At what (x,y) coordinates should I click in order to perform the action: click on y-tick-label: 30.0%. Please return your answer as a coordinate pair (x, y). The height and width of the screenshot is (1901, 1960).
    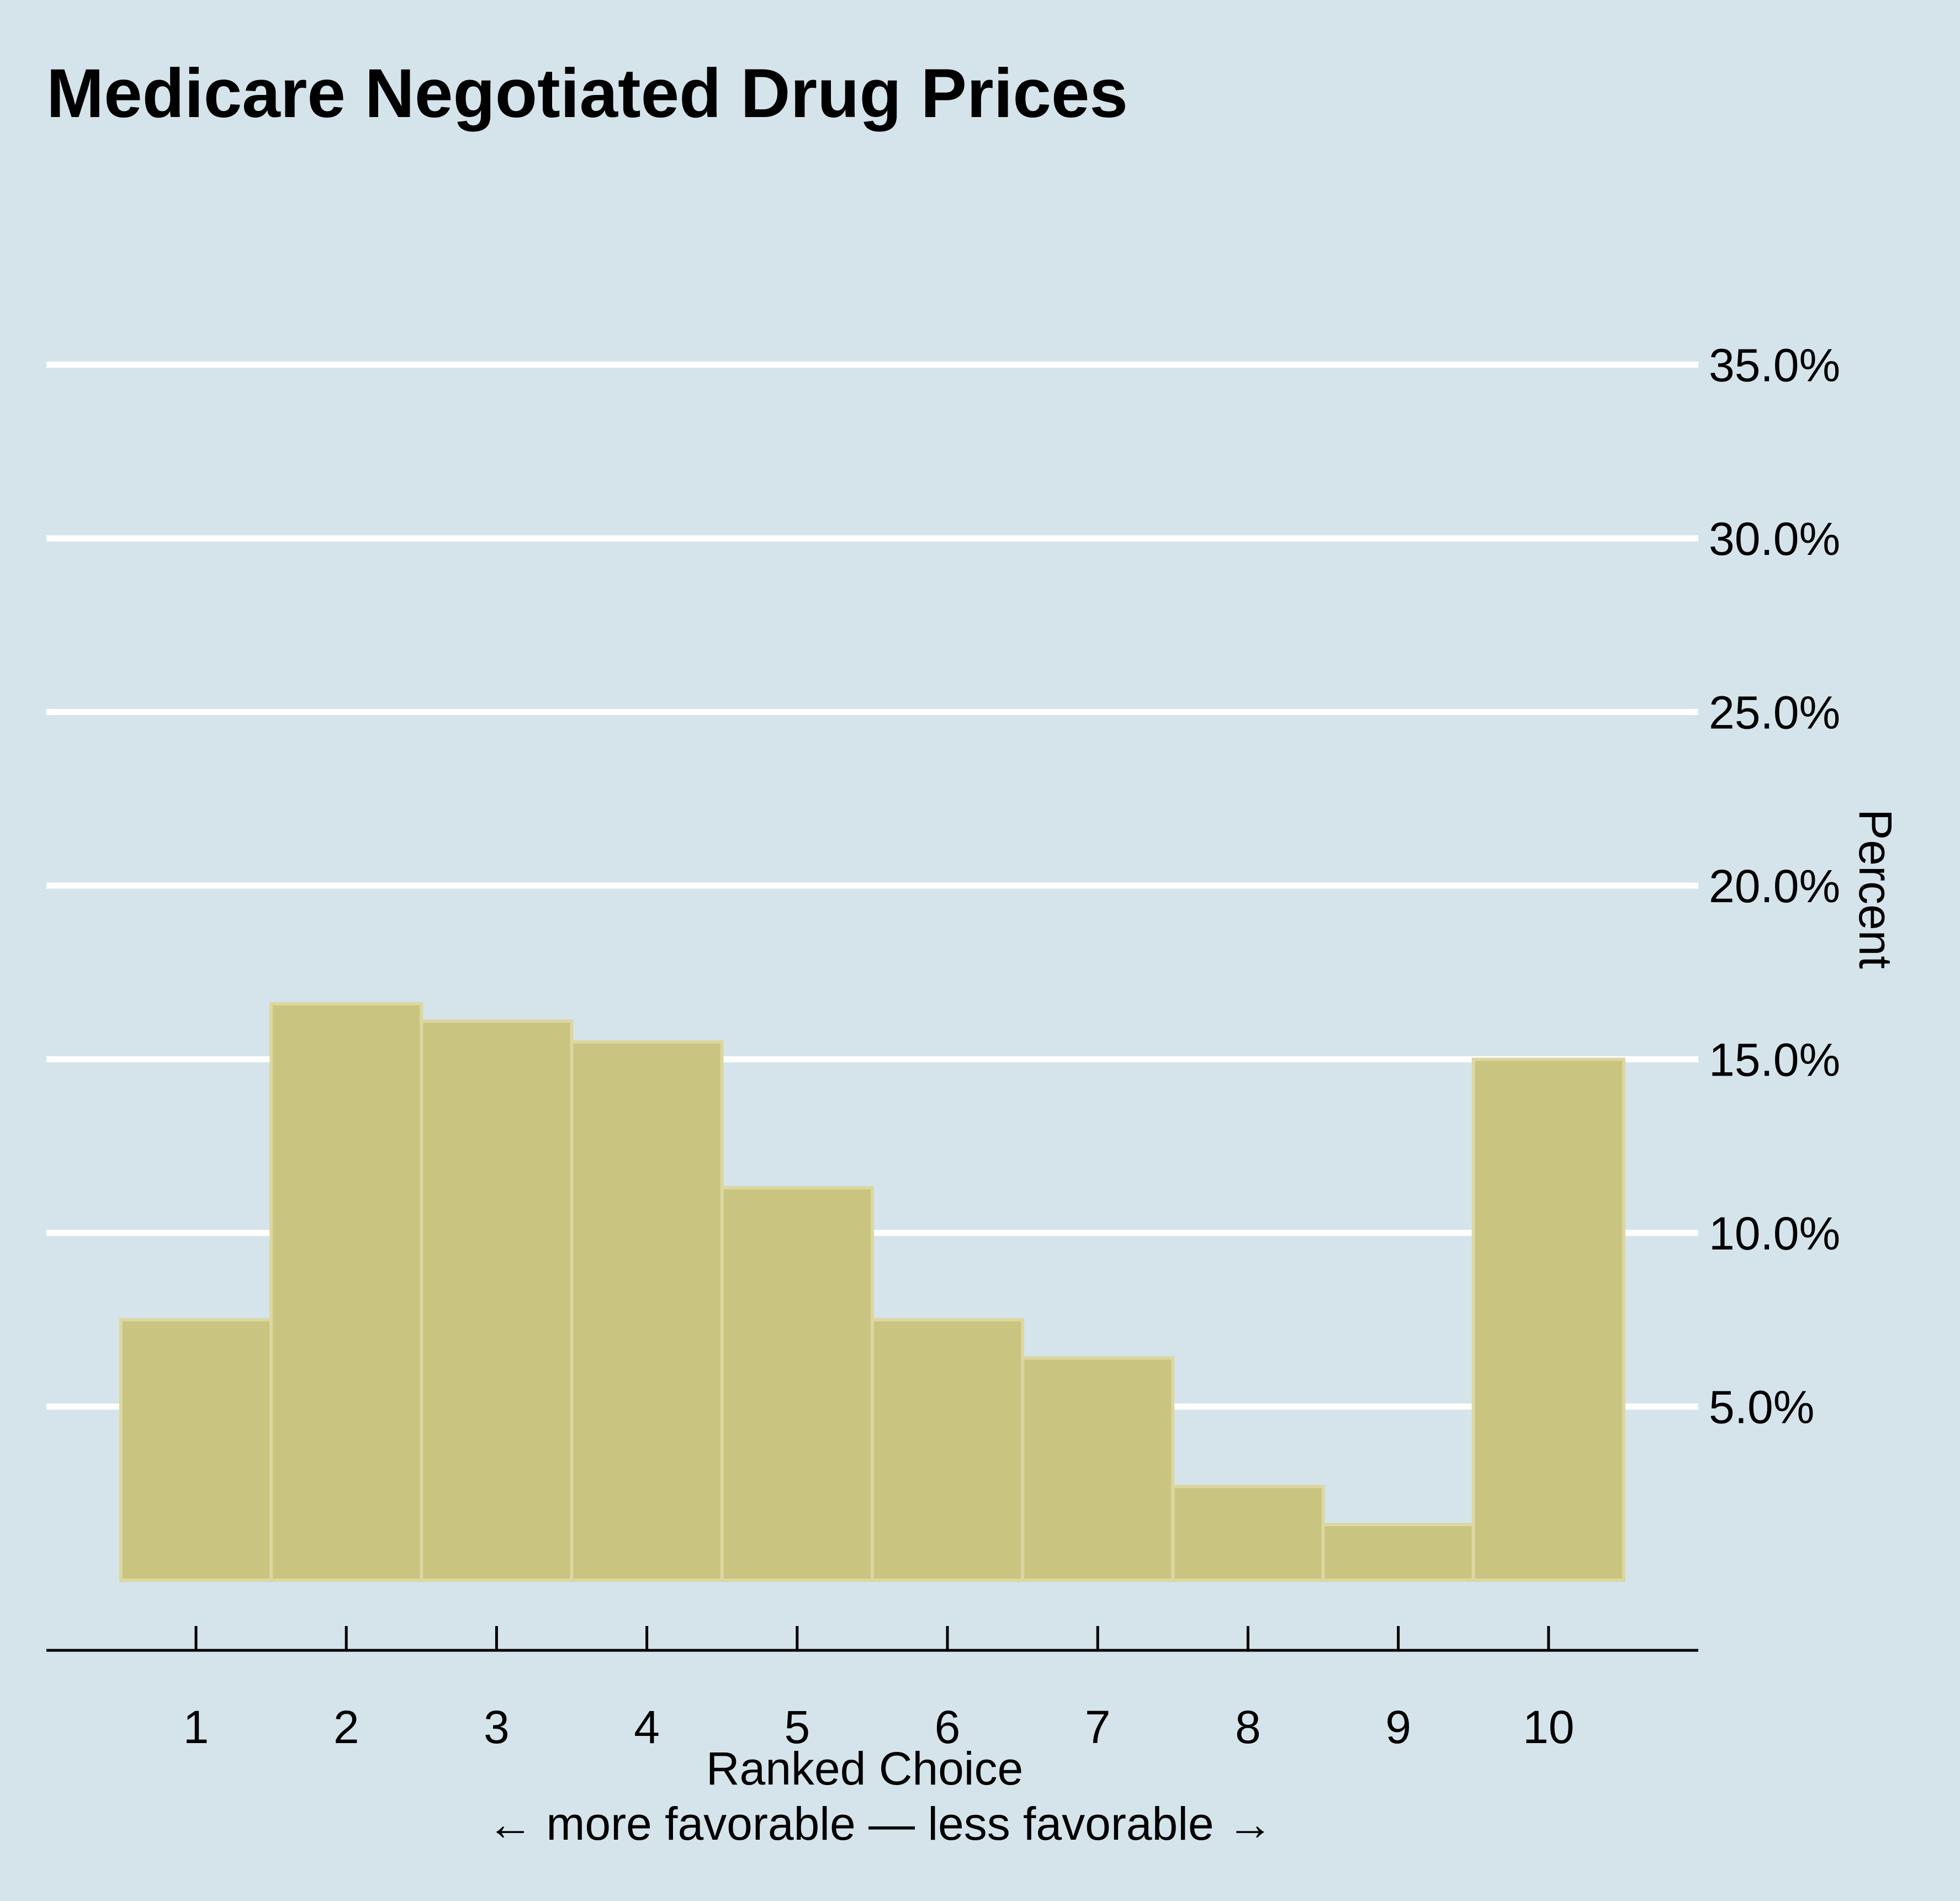
    Looking at the image, I should click on (1775, 539).